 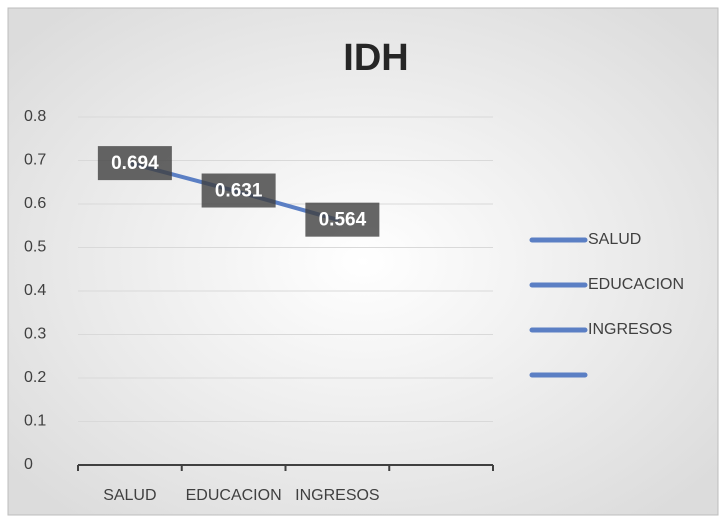 What do you see at coordinates (35, 421) in the screenshot?
I see `y-tick-label: 0.1` at bounding box center [35, 421].